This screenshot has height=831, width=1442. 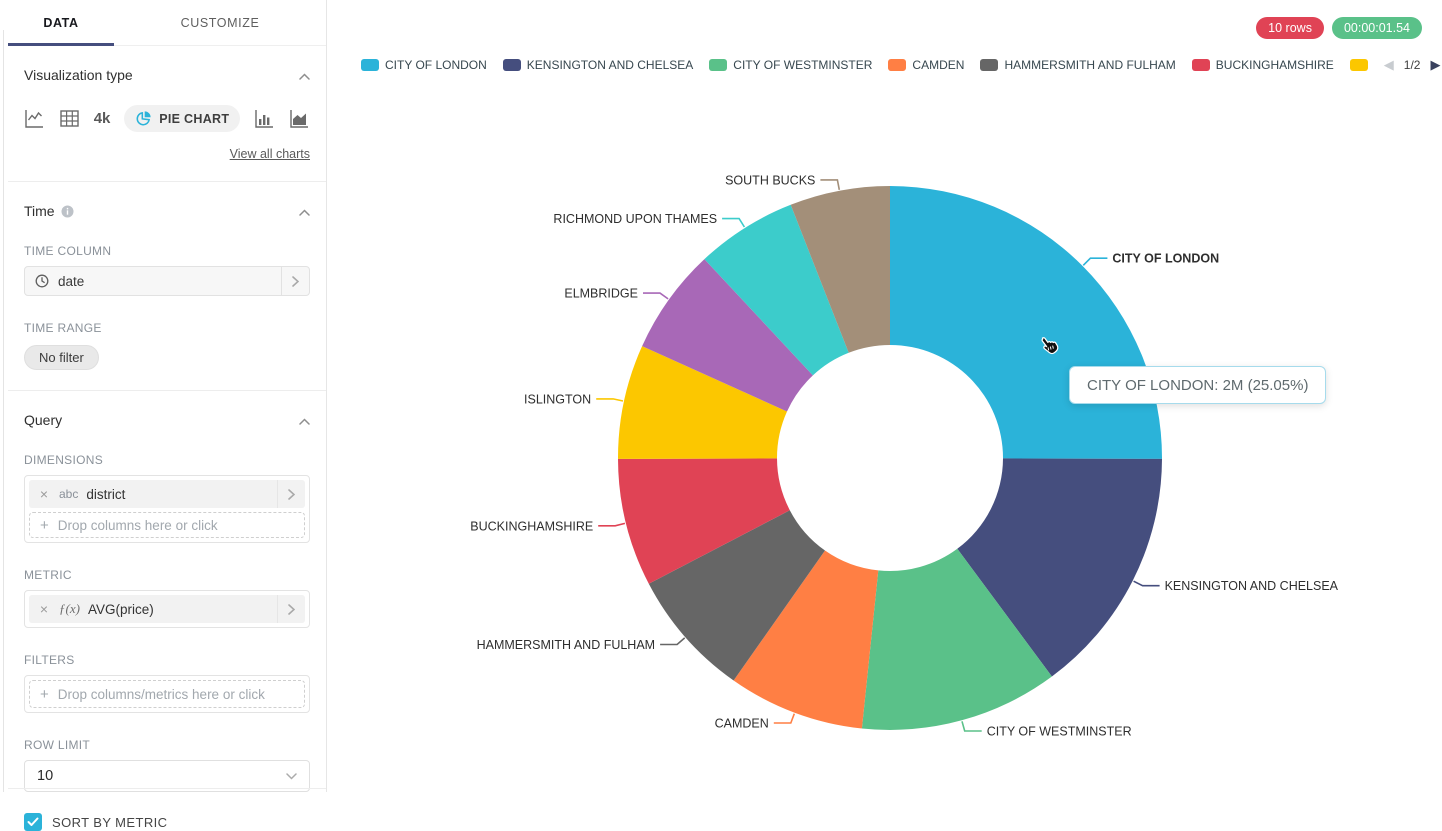 I want to click on legend-next-icon: ▶, so click(x=1435, y=65).